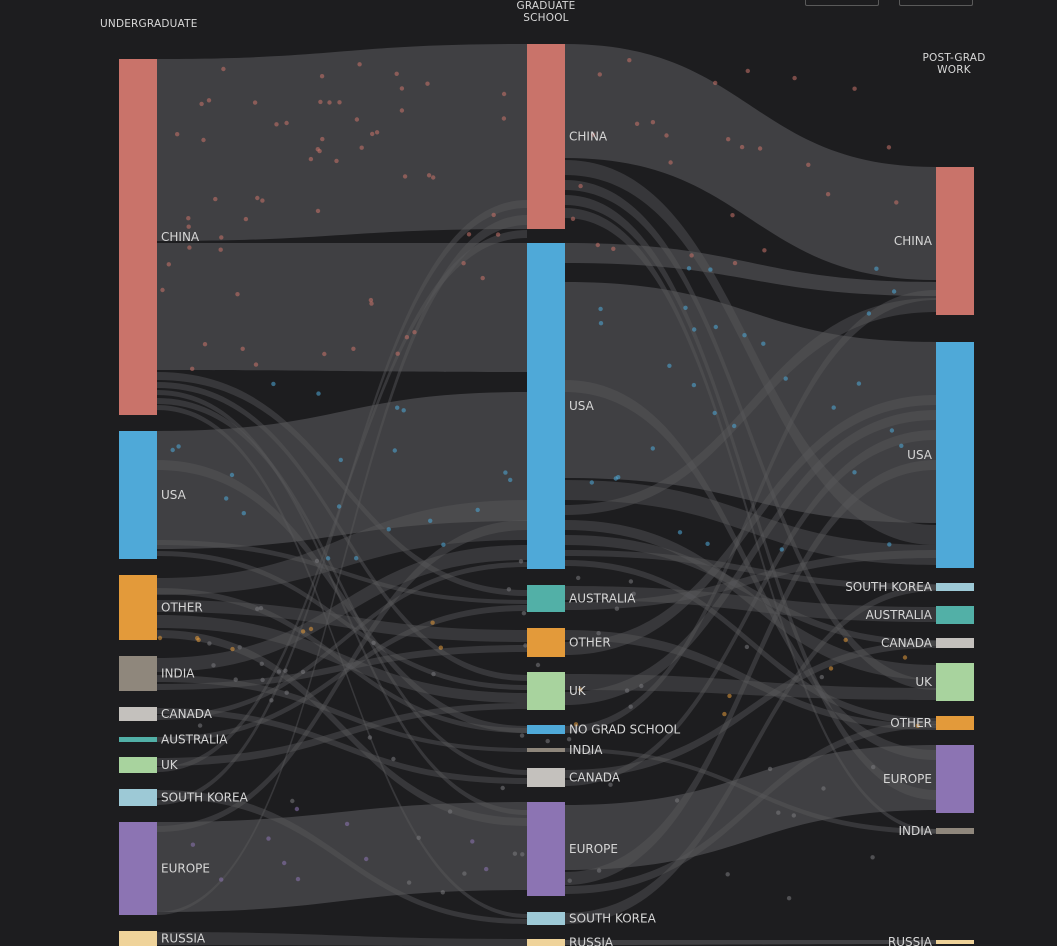 Image resolution: width=1057 pixels, height=946 pixels. Describe the element at coordinates (138, 495) in the screenshot. I see `node-undergraduate-usa` at that location.